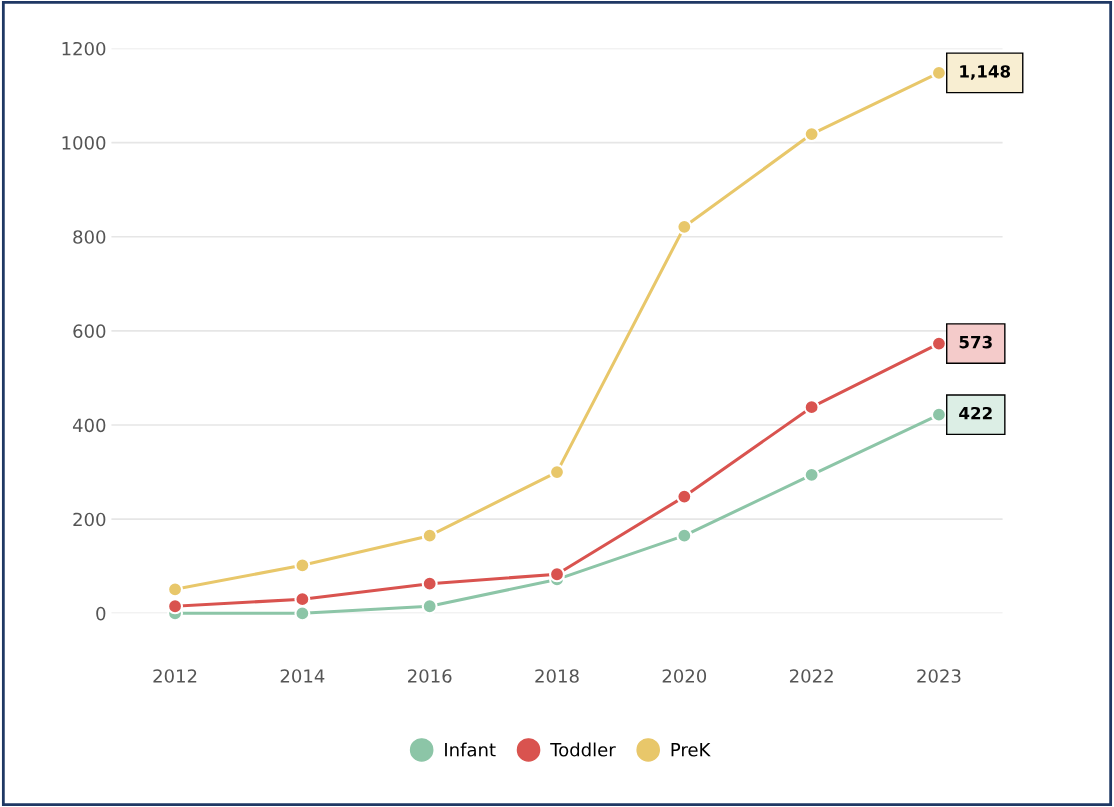  Describe the element at coordinates (975, 342) in the screenshot. I see `annotation: 573` at that location.